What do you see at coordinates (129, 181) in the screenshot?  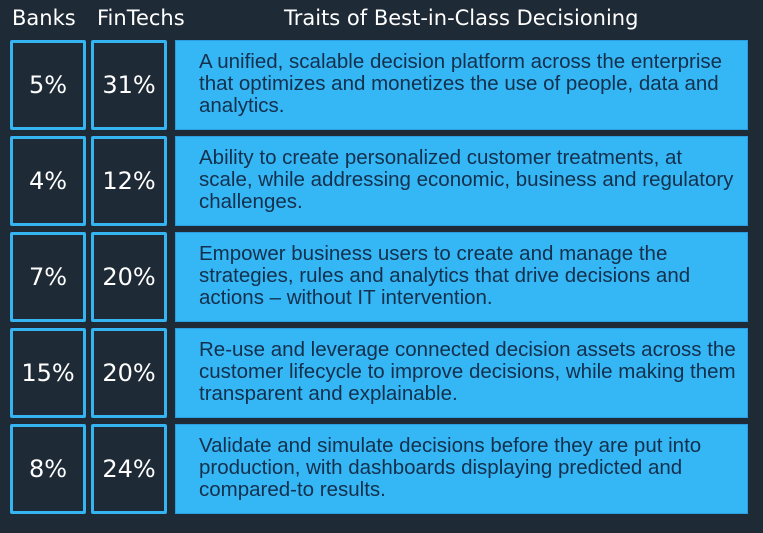 I see `fintechs-percent: 12%` at bounding box center [129, 181].